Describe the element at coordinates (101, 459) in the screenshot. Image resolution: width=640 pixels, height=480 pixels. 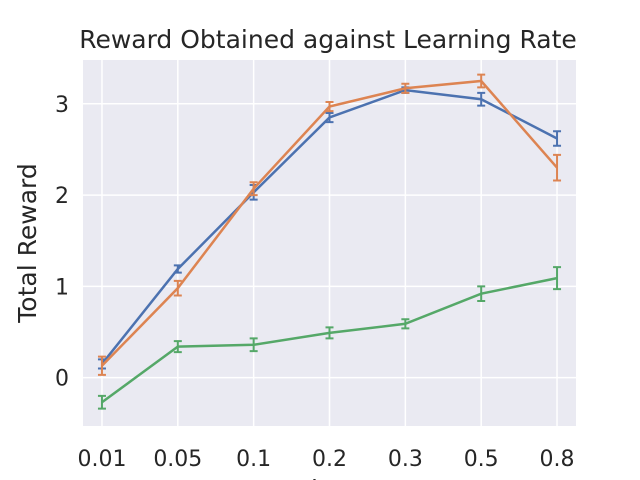
I see `x-tick-label: 0.01` at that location.